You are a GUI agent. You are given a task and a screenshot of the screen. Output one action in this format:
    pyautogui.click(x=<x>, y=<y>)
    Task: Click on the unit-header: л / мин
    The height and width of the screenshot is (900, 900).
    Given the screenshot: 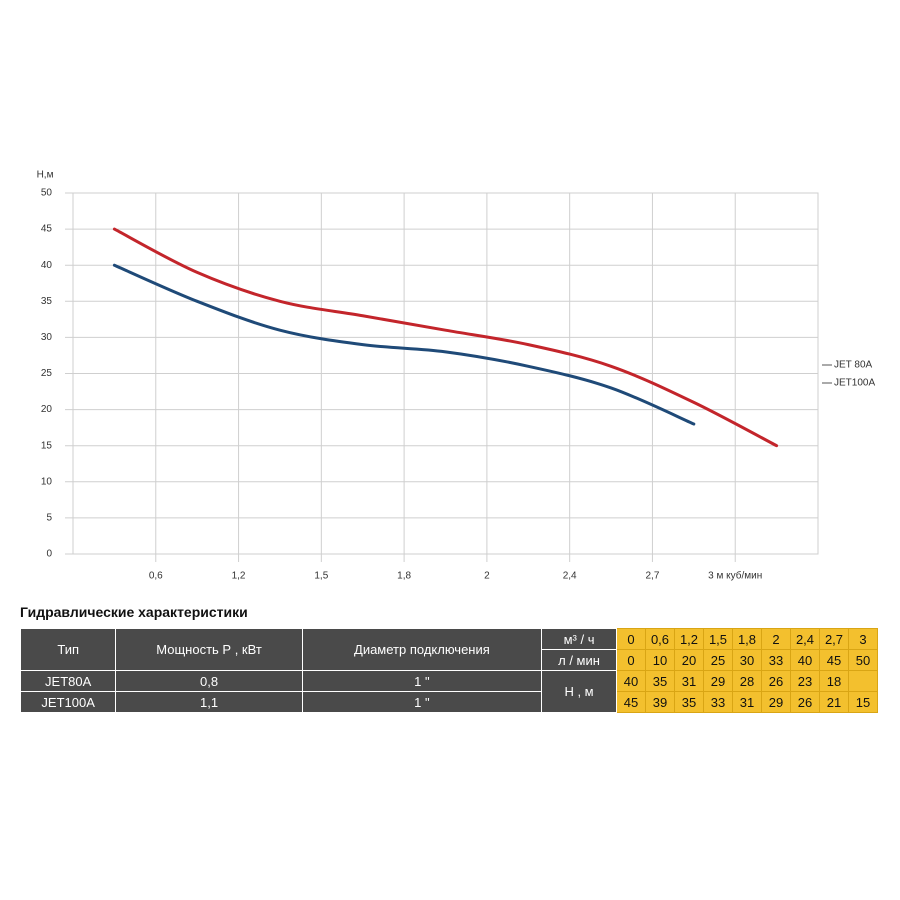 What is the action you would take?
    pyautogui.click(x=579, y=660)
    